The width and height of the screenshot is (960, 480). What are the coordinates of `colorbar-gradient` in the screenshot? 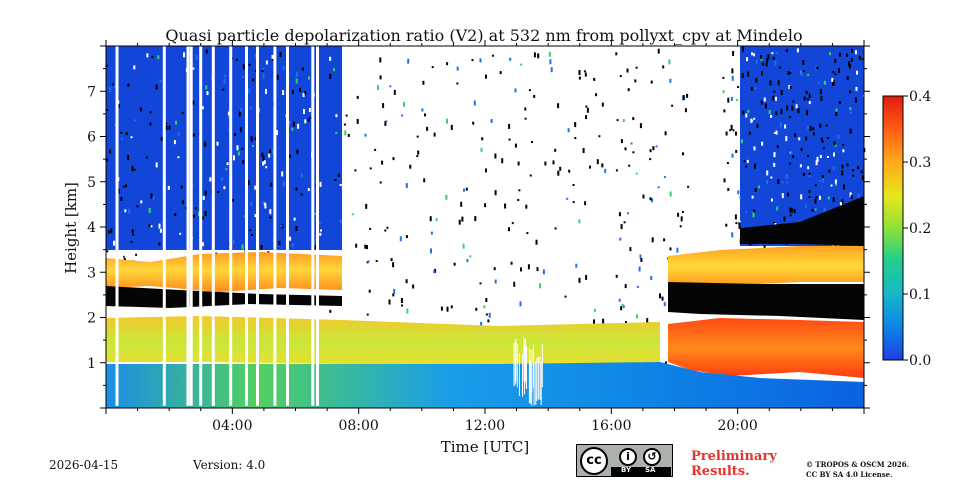 It's located at (893, 228).